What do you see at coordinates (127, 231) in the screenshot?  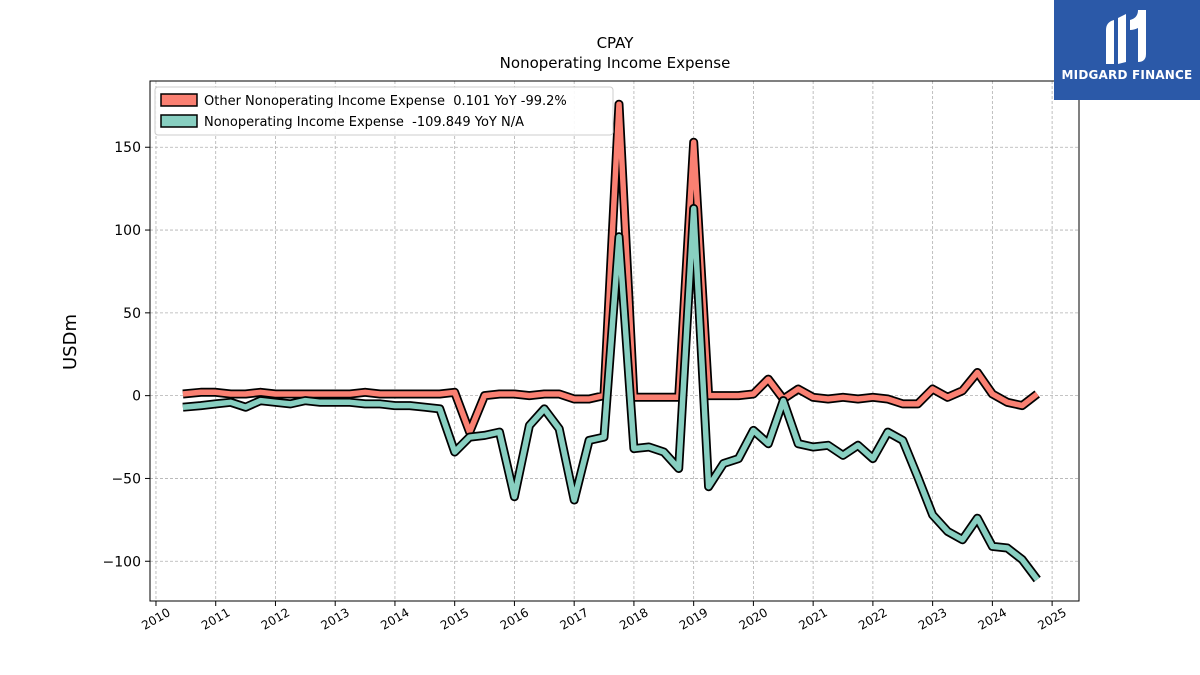 I see `y-tick-label: 100` at bounding box center [127, 231].